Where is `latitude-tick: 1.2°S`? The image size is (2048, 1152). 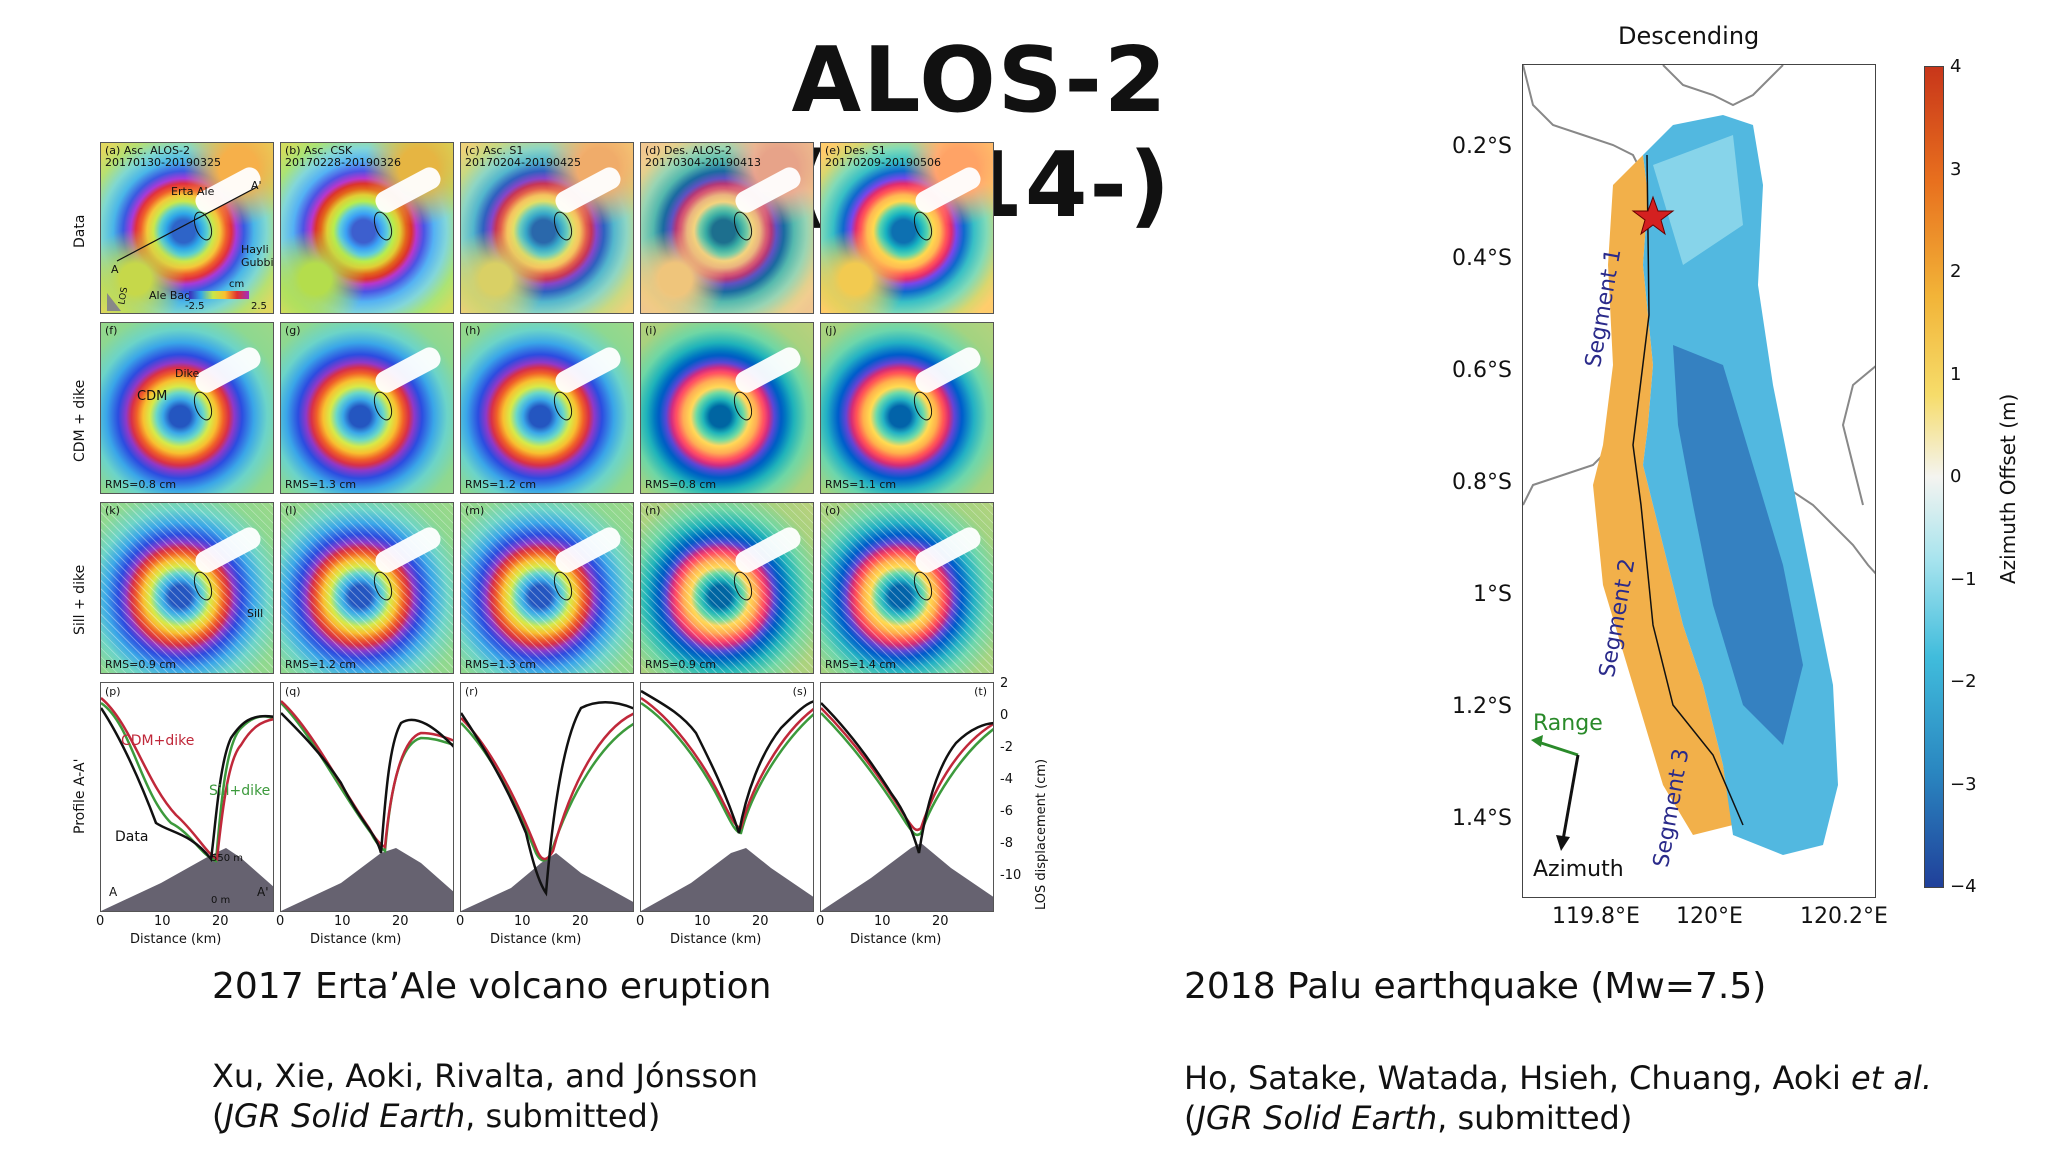
latitude-tick: 1.2°S is located at coordinates (1482, 706).